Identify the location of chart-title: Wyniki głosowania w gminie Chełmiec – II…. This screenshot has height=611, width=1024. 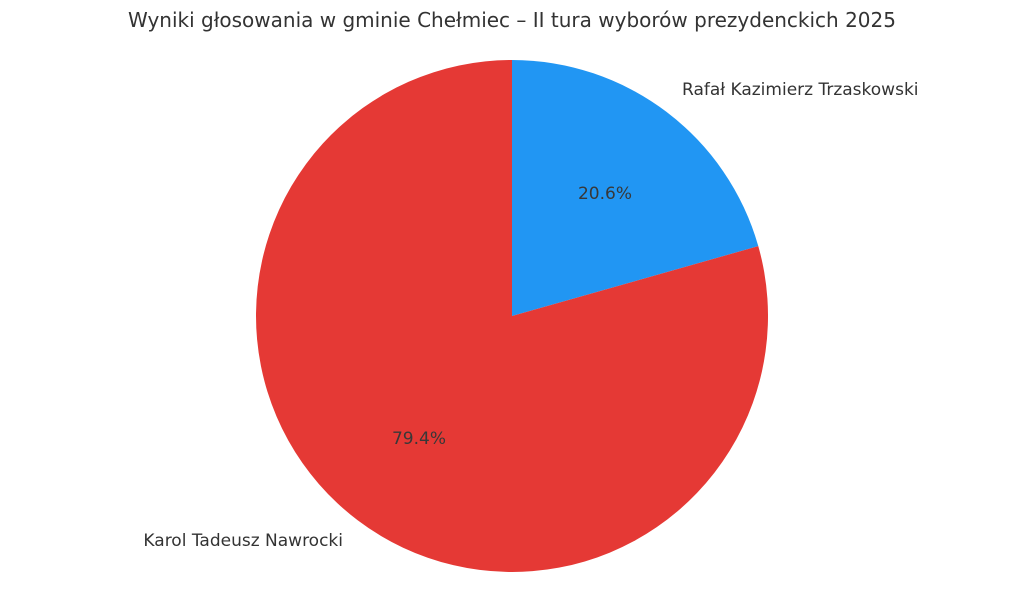
(512, 20).